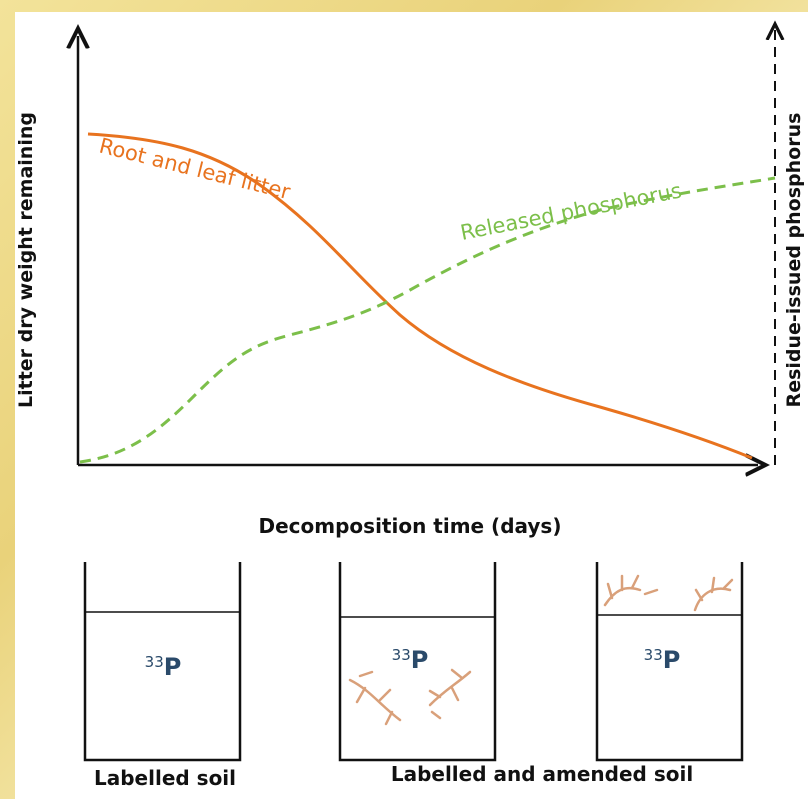 This screenshot has height=799, width=808. Describe the element at coordinates (541, 650) in the screenshot. I see `roots` at that location.